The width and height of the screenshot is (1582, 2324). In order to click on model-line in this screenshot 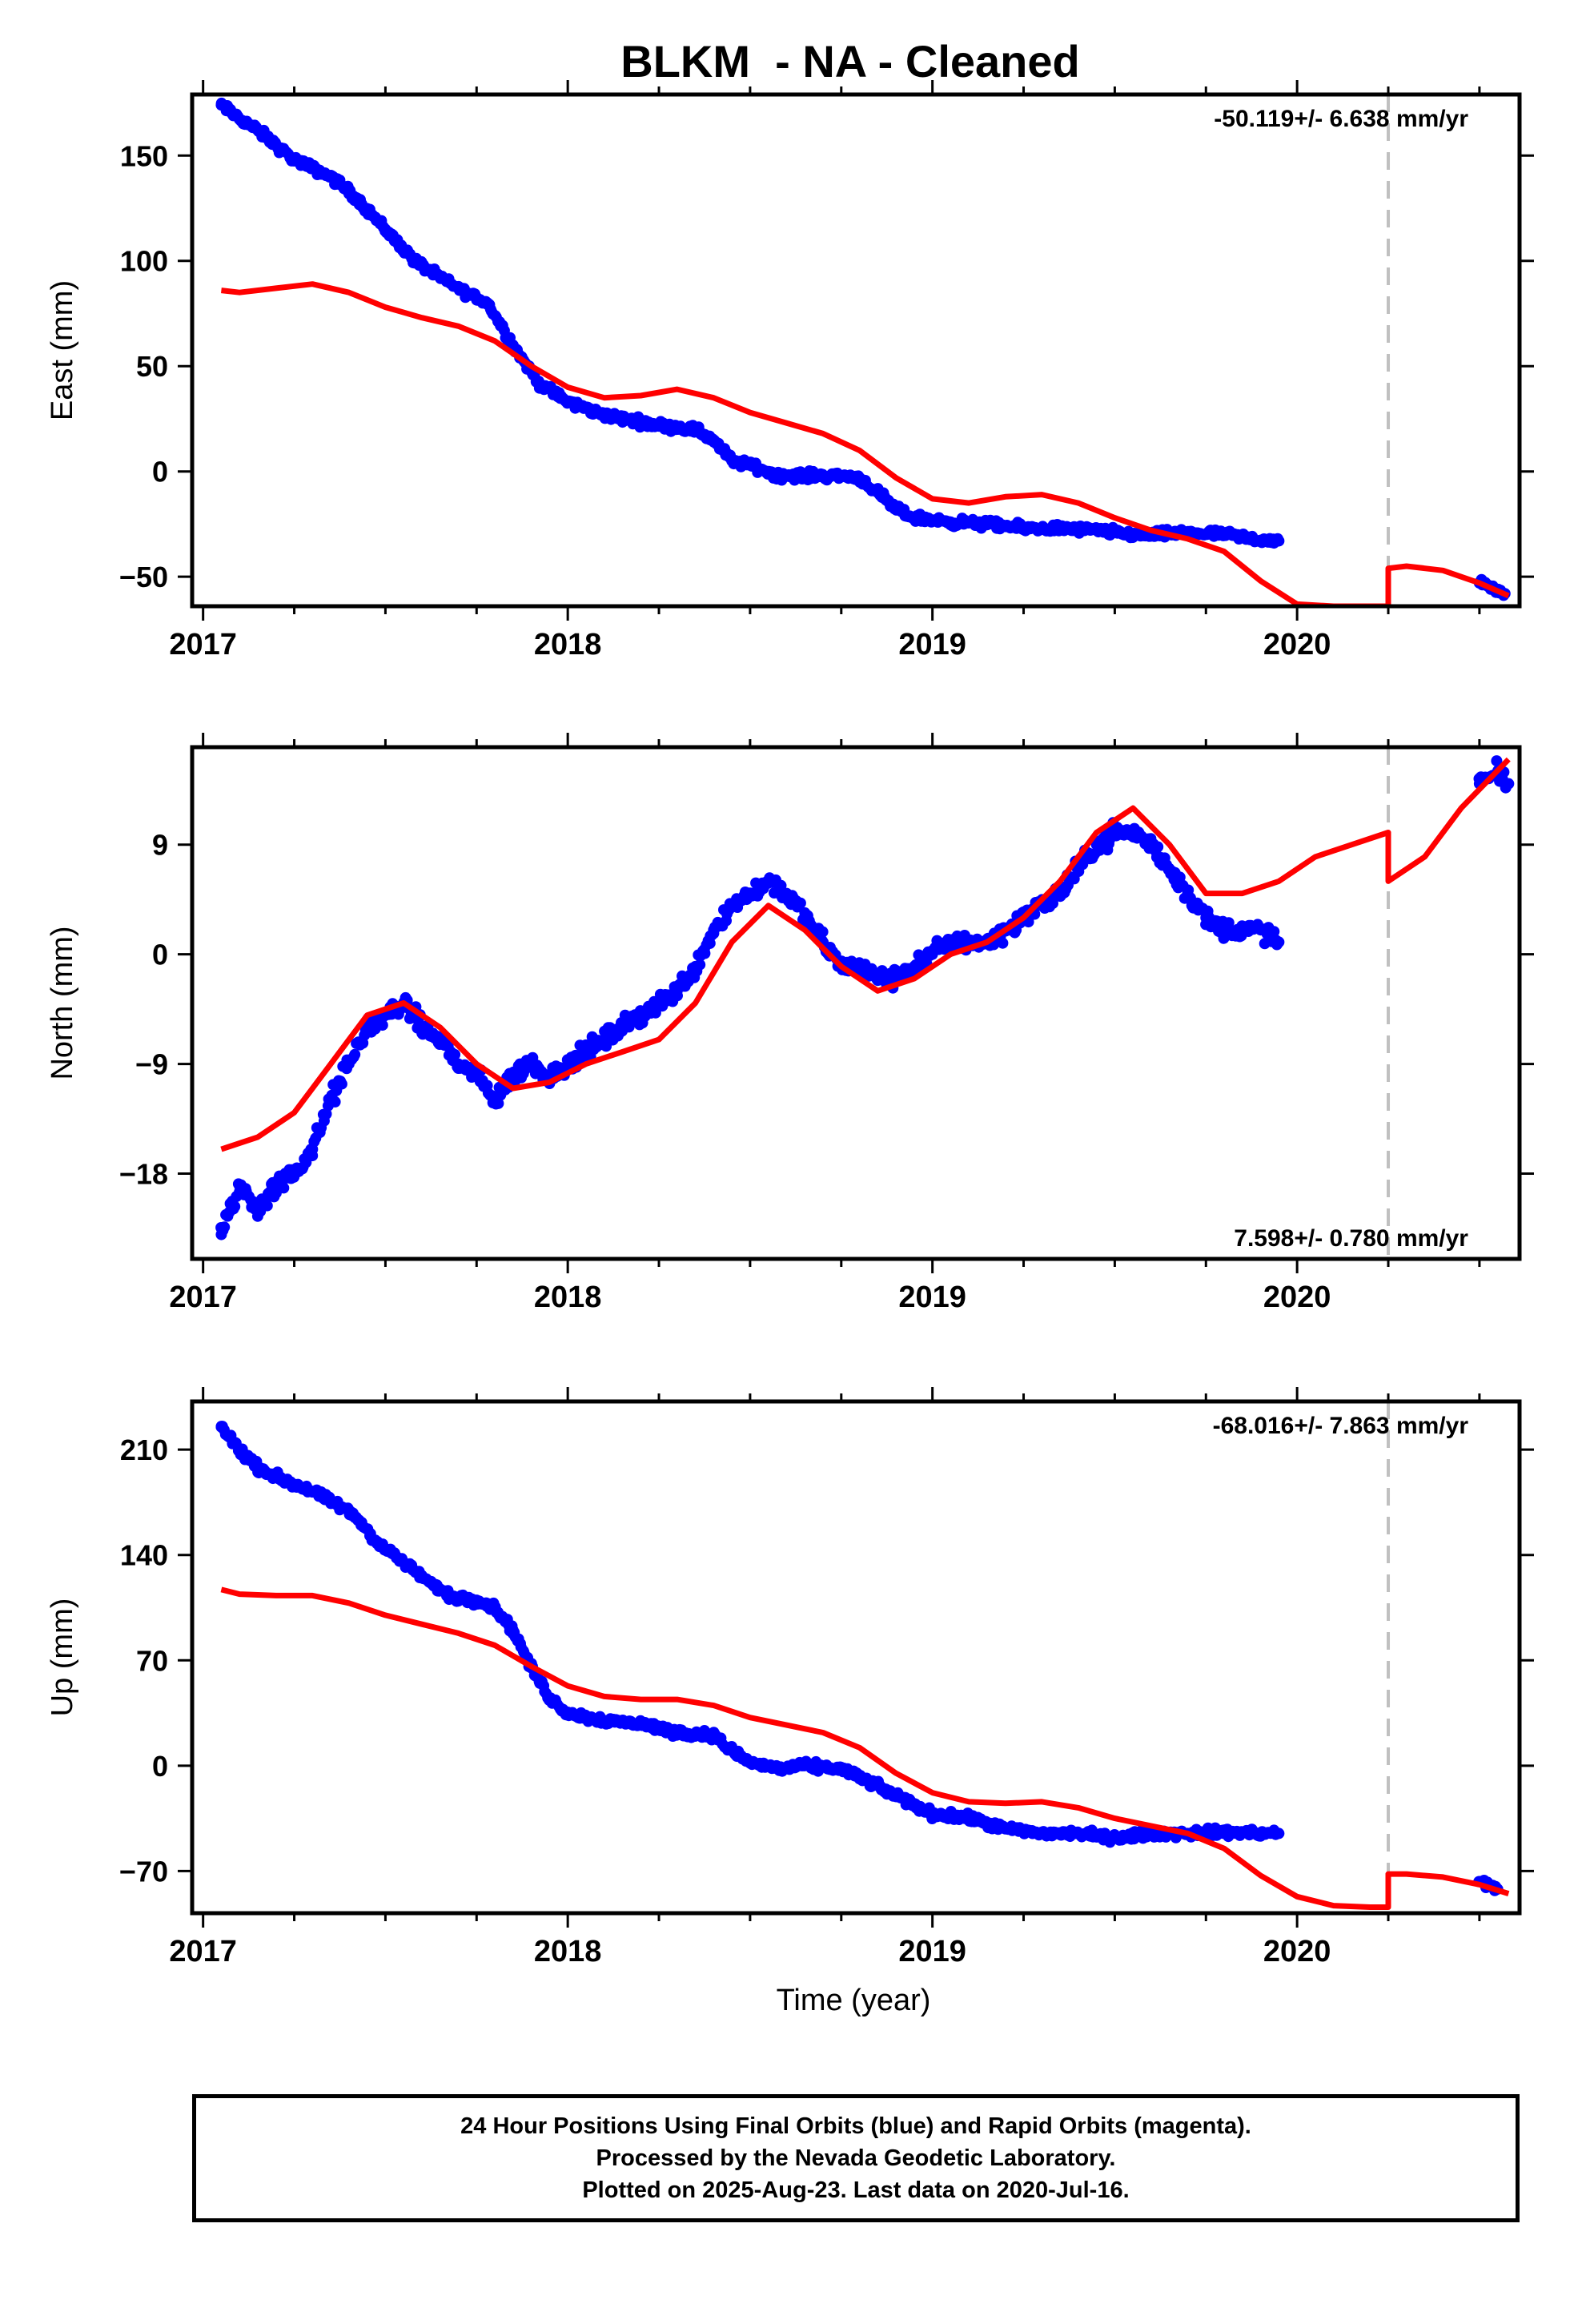, I will do `click(866, 443)`.